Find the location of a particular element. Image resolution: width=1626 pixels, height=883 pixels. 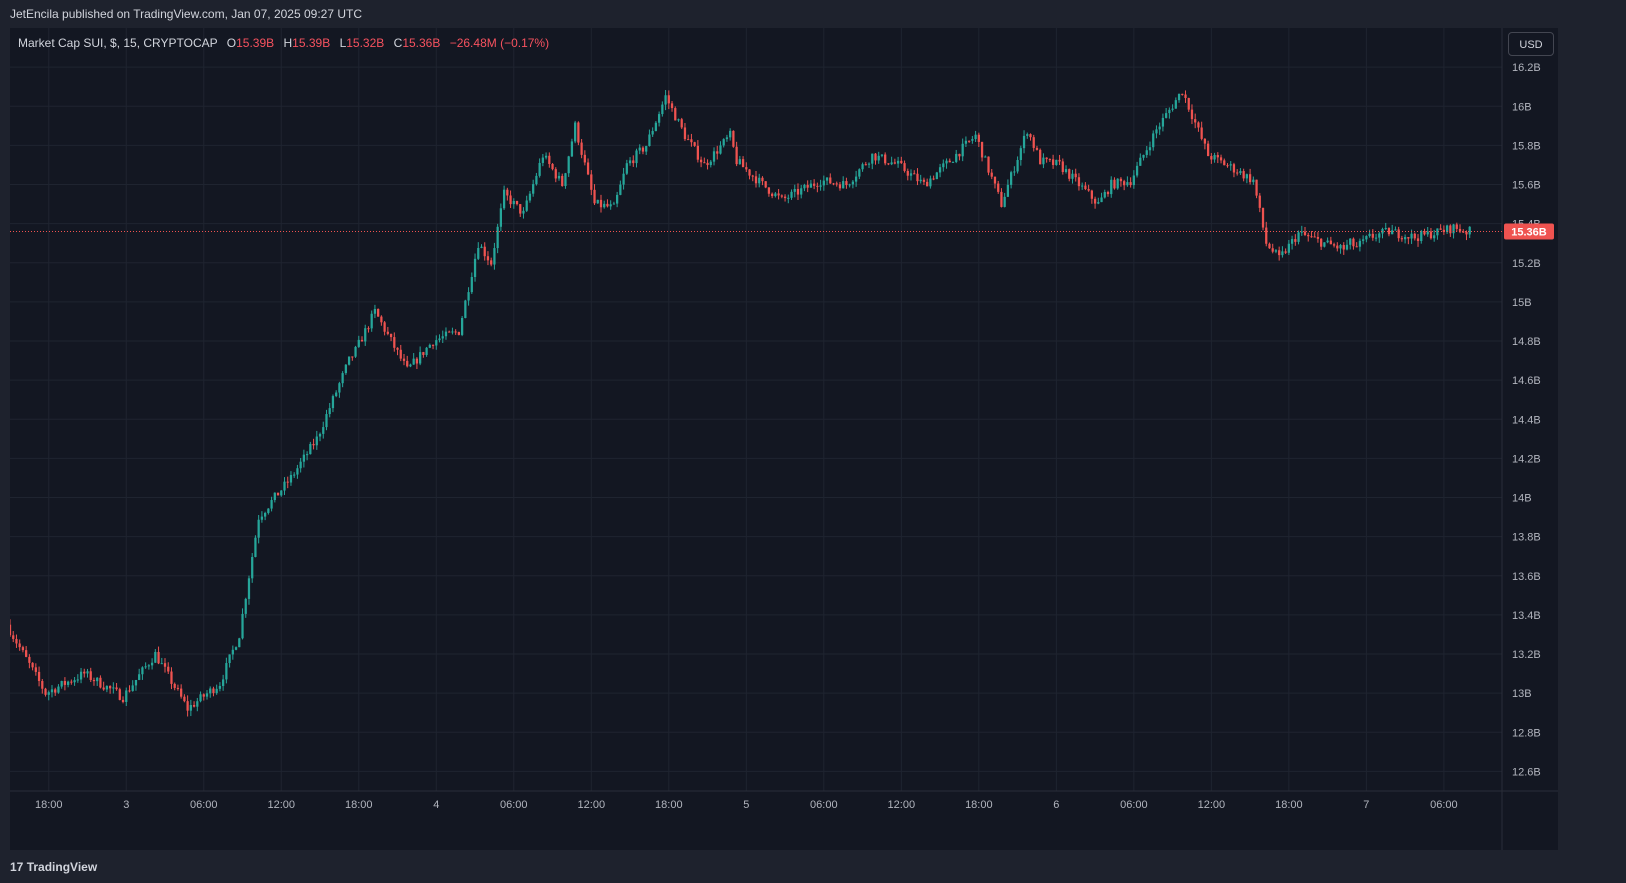

footer: 17 TradingView is located at coordinates (813, 866).